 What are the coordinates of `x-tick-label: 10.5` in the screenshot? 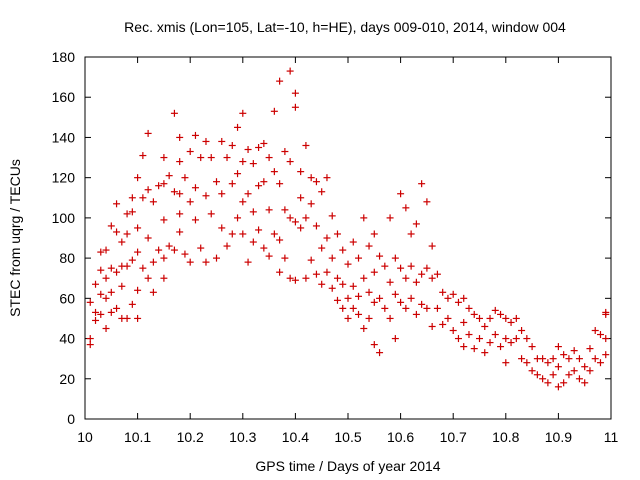 It's located at (347, 437).